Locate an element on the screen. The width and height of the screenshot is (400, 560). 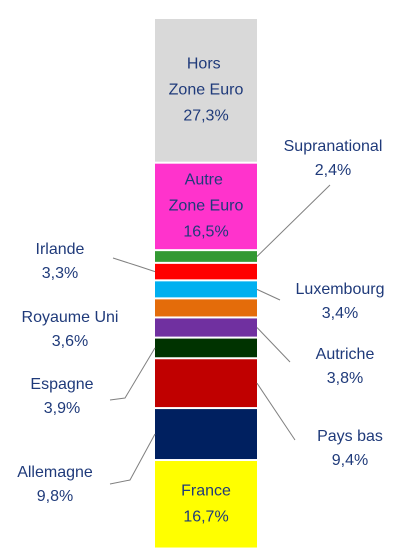
segment-label: Hors Zone Euro is located at coordinates (206, 77).